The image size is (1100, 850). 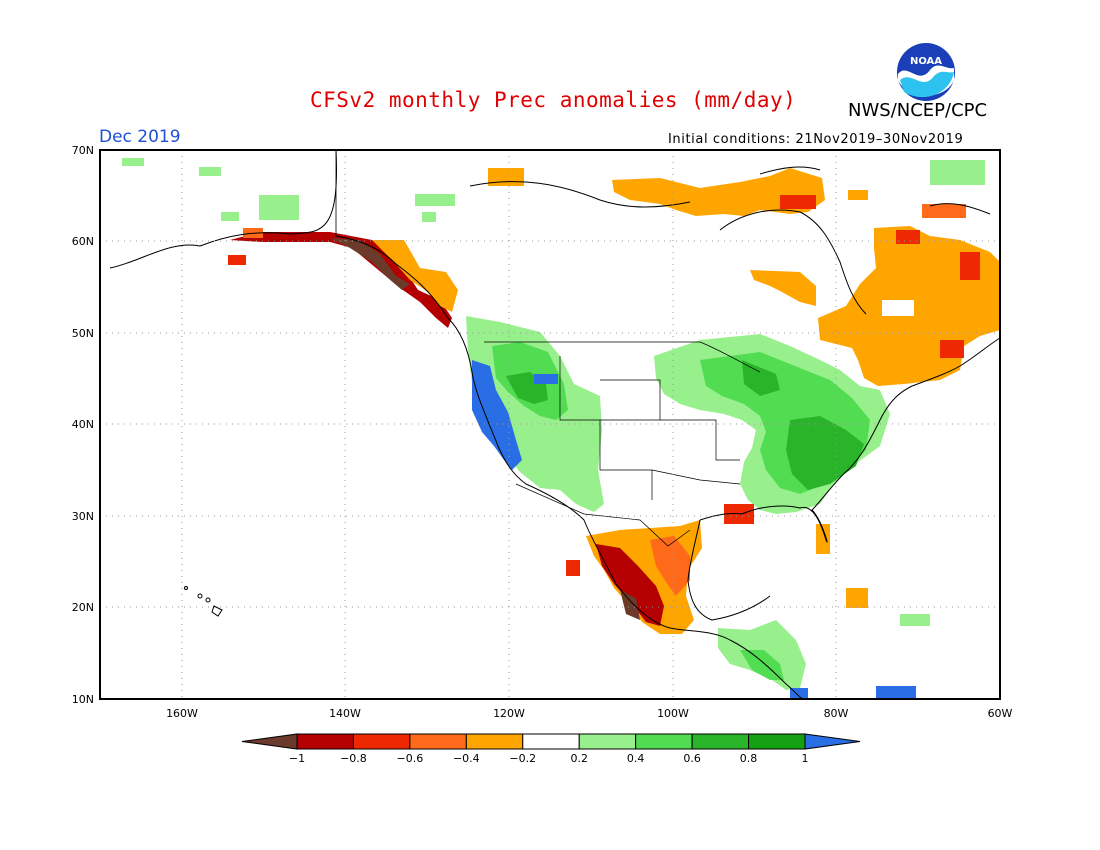 I want to click on lat-label: 40N, so click(x=83, y=424).